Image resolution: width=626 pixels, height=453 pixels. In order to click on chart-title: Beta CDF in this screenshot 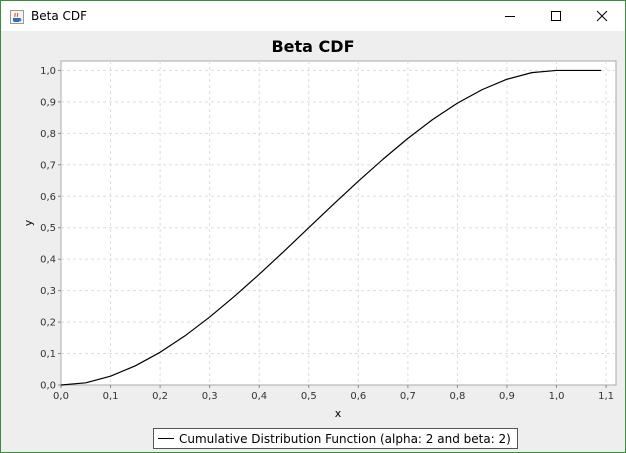, I will do `click(312, 46)`.